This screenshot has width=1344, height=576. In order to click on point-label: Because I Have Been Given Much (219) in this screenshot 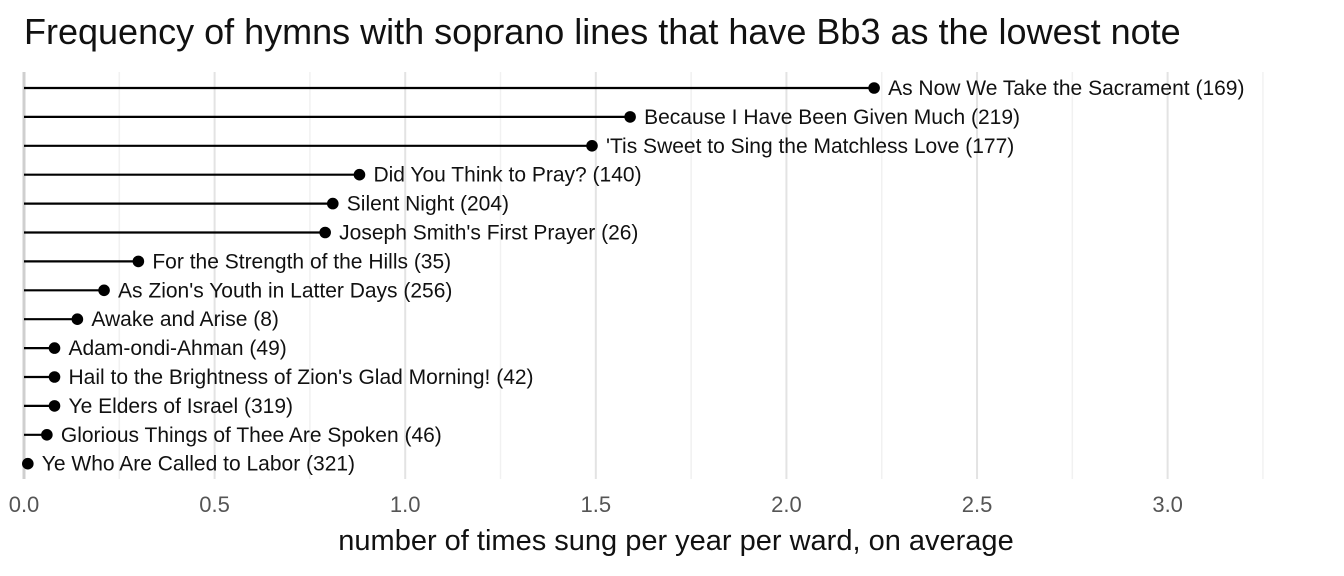, I will do `click(832, 117)`.